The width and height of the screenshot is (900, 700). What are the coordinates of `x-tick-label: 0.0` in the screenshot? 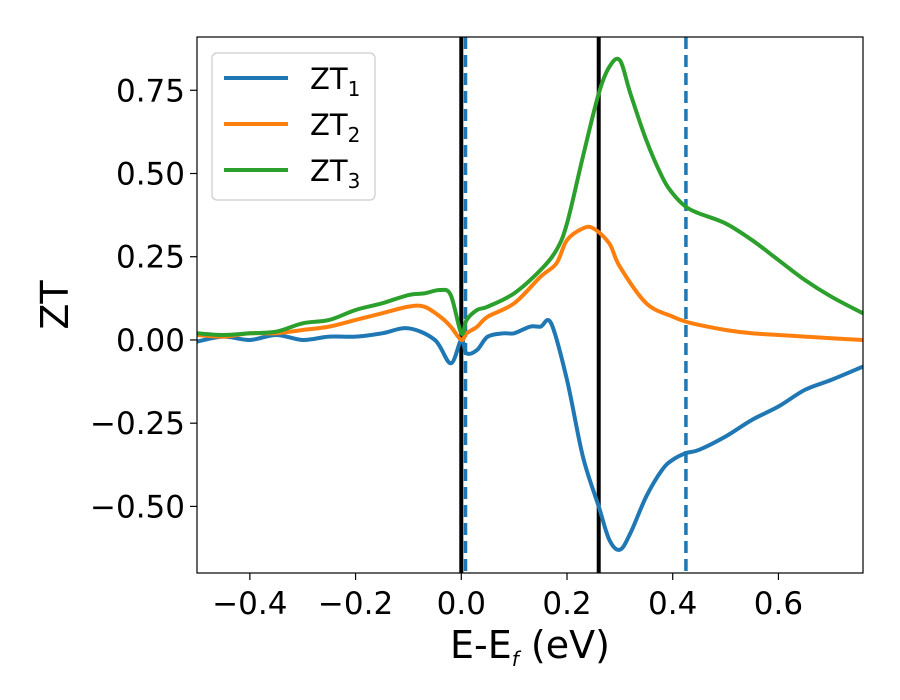 It's located at (461, 604).